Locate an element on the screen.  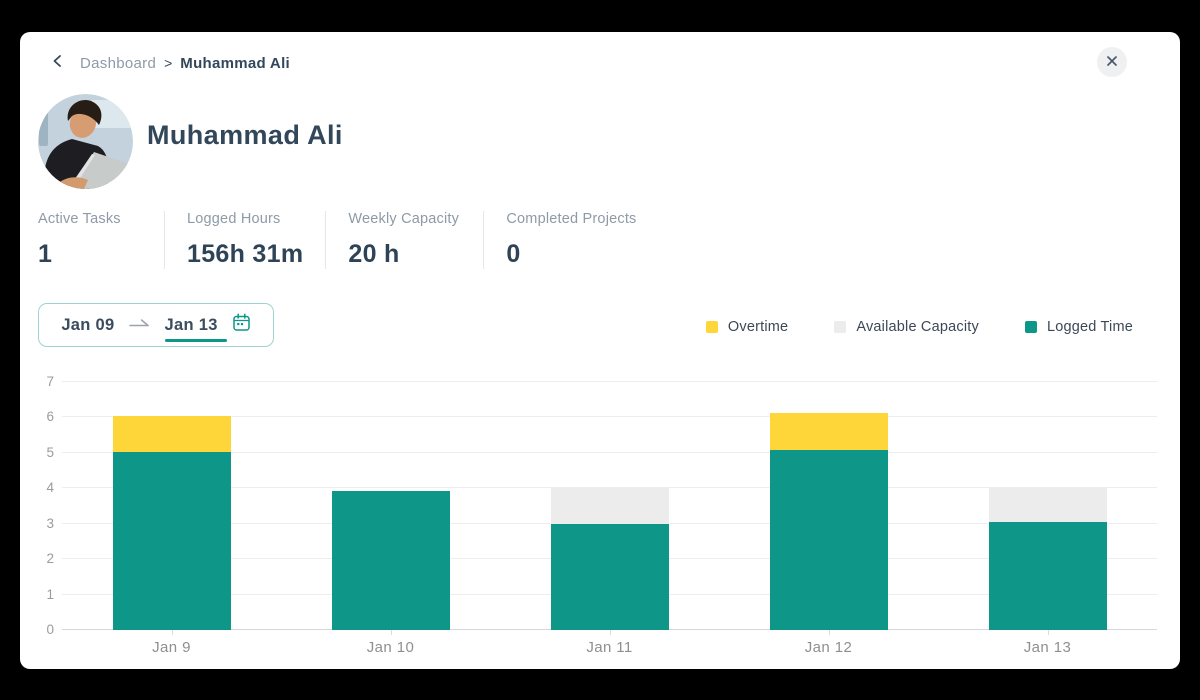
y-axis: 0 1 2 3 4 5 6 7 is located at coordinates (41, 505).